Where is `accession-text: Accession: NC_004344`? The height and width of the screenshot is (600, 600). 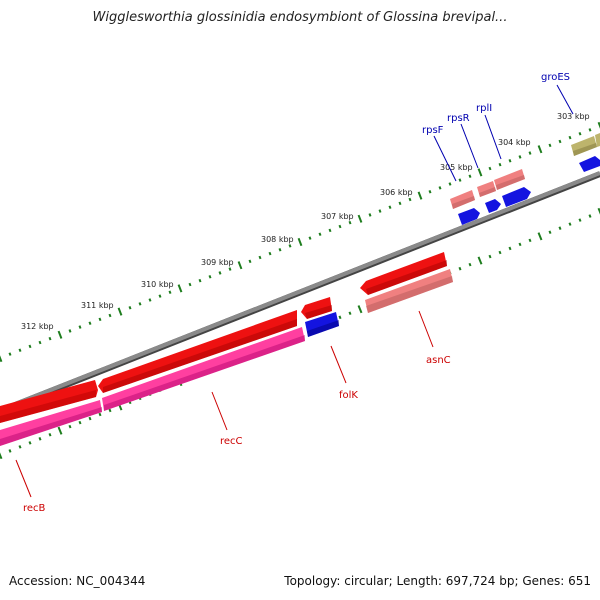
accession-text: Accession: NC_004344 is located at coordinates (77, 581).